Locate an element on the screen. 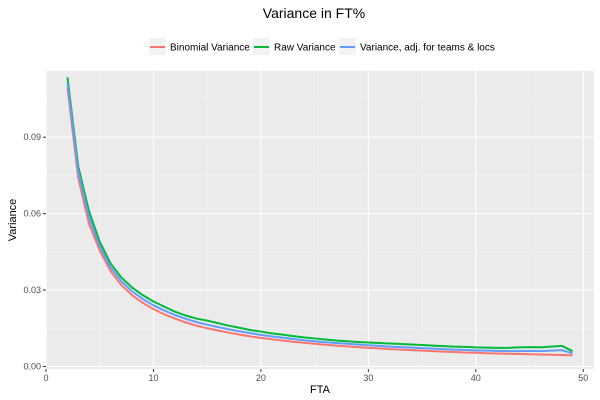 This screenshot has height=400, width=600. y-tick-label: 0.00 is located at coordinates (32, 366).